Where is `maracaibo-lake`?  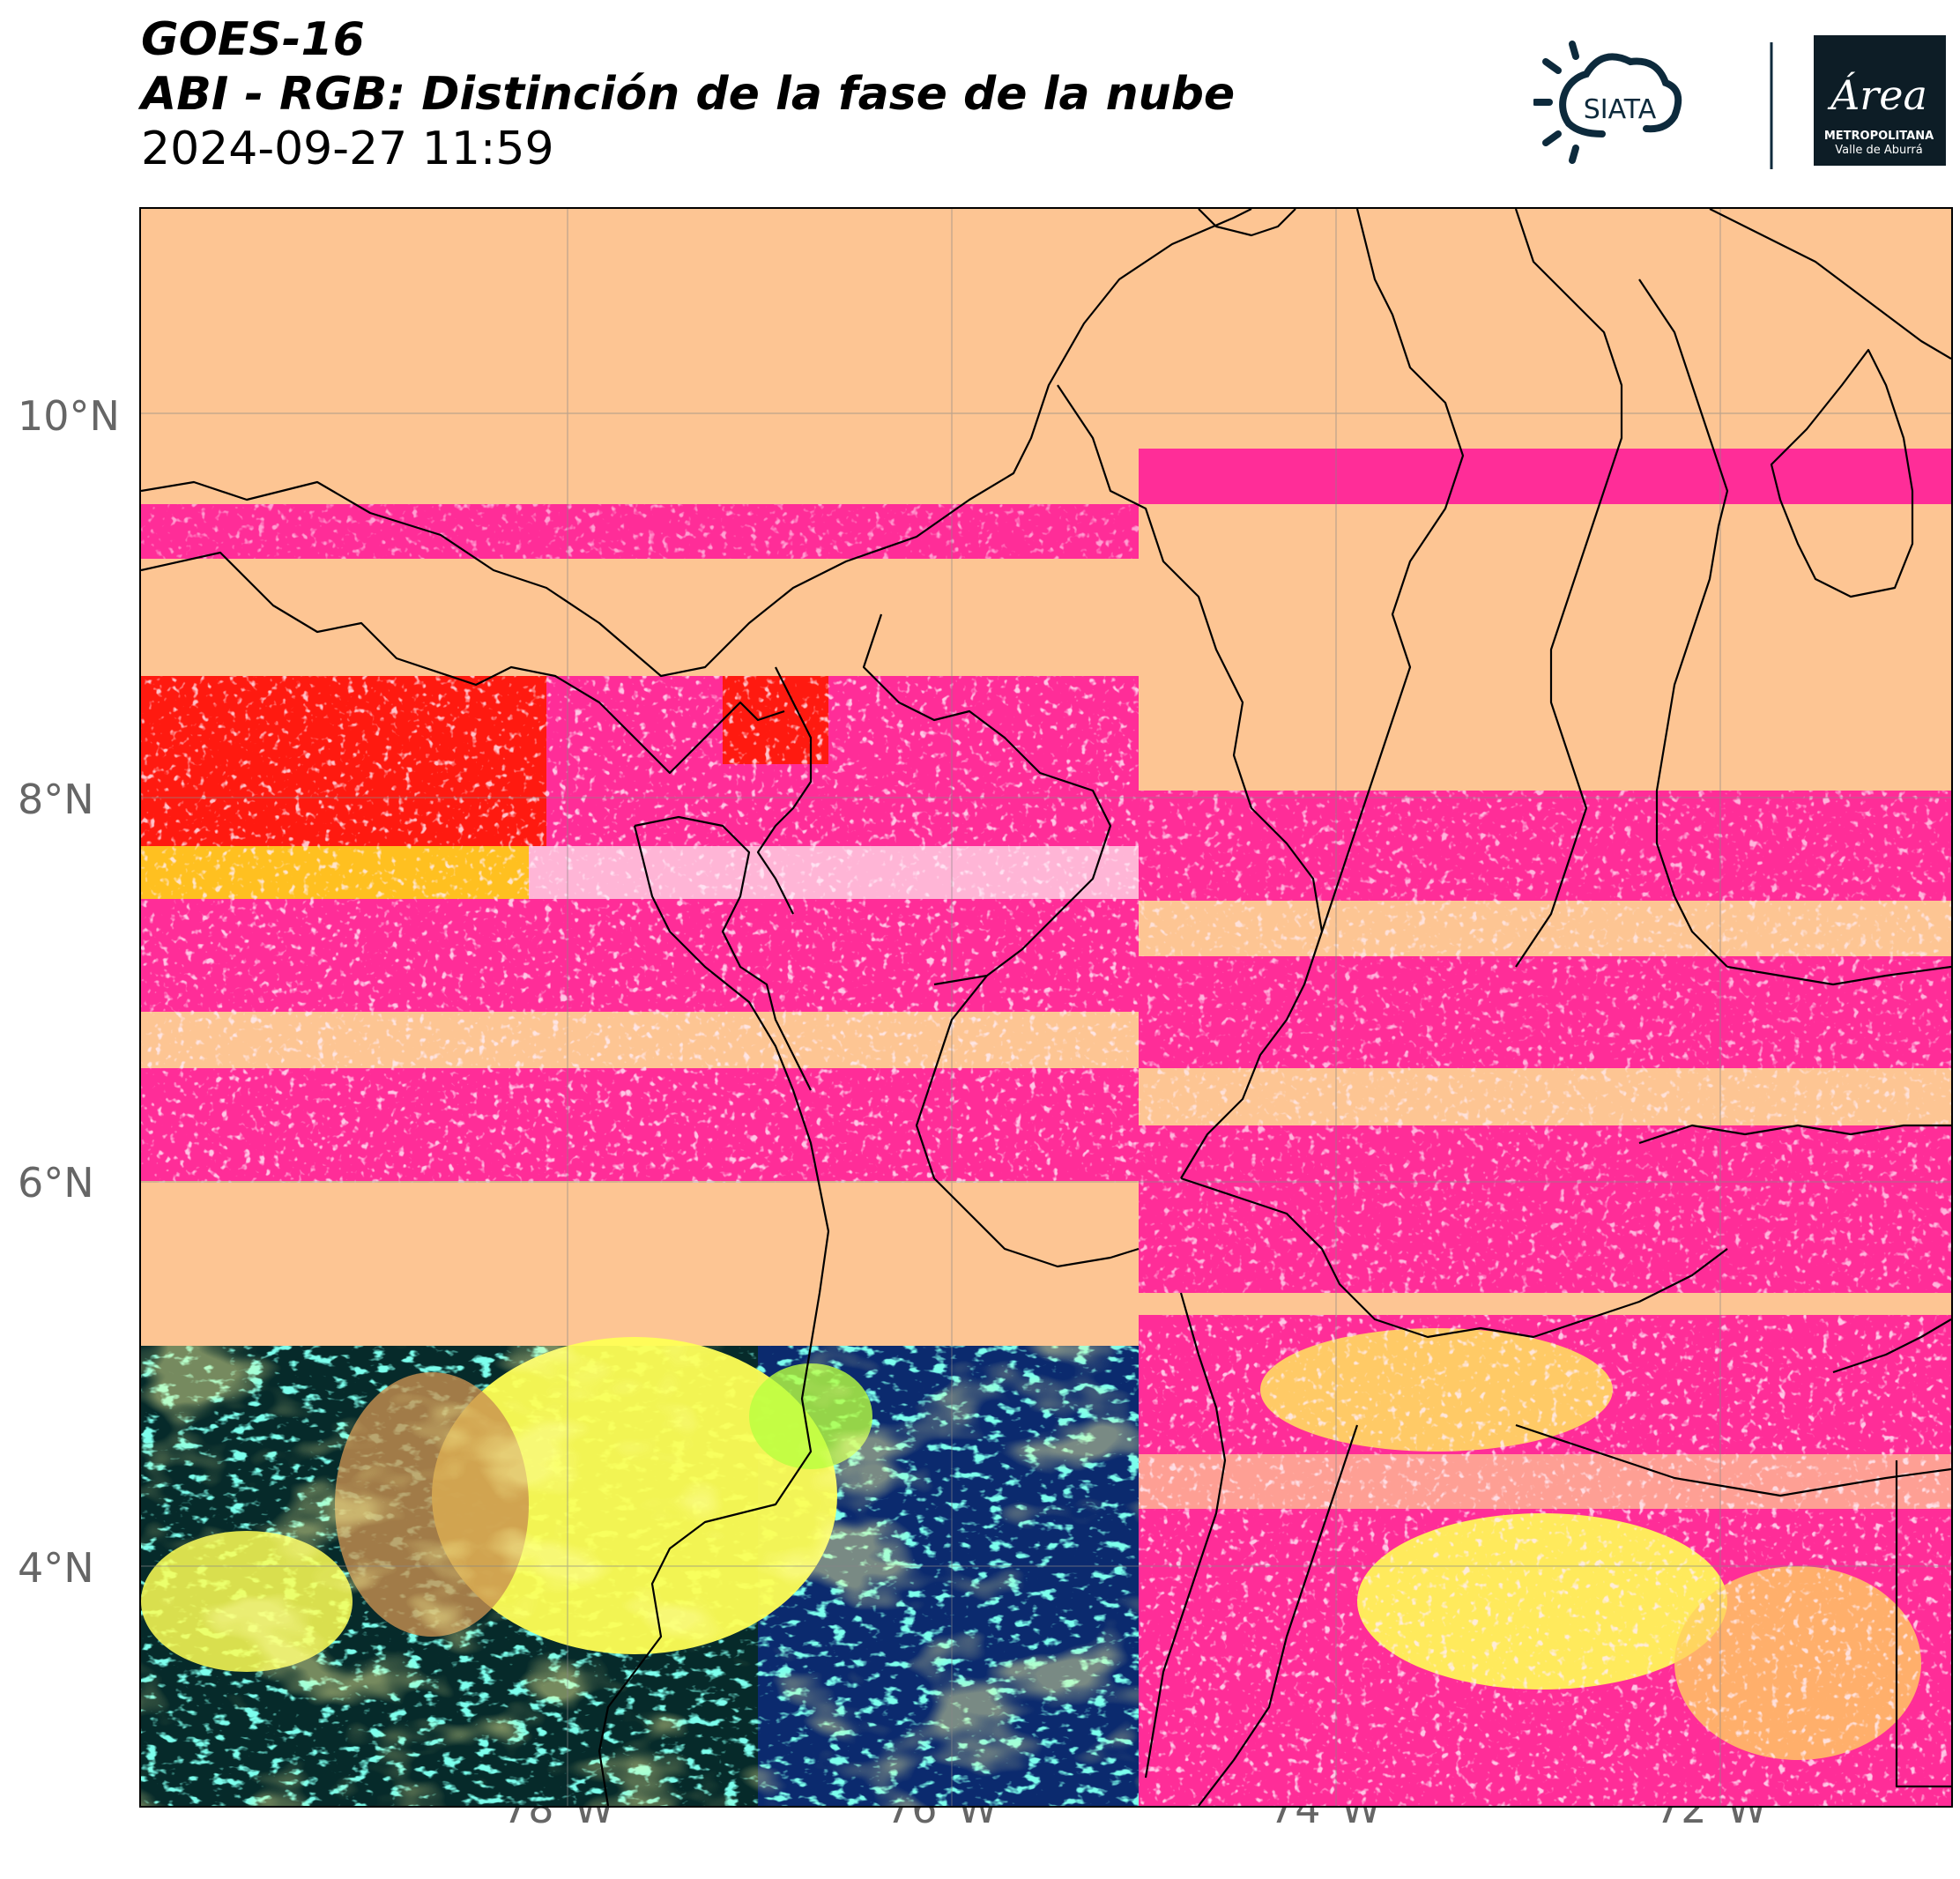
maracaibo-lake is located at coordinates (1842, 473).